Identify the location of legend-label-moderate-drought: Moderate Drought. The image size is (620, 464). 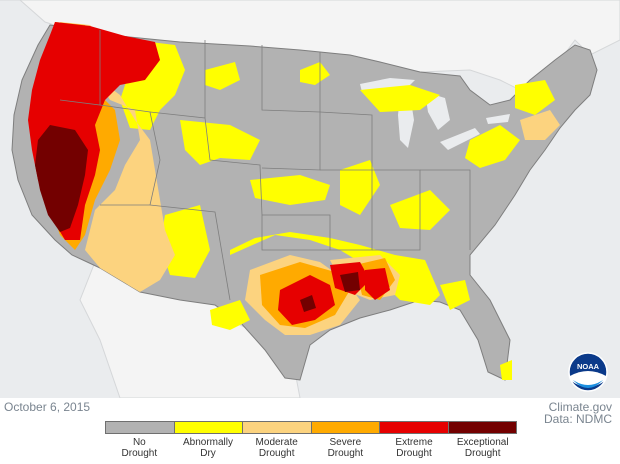
(276, 448).